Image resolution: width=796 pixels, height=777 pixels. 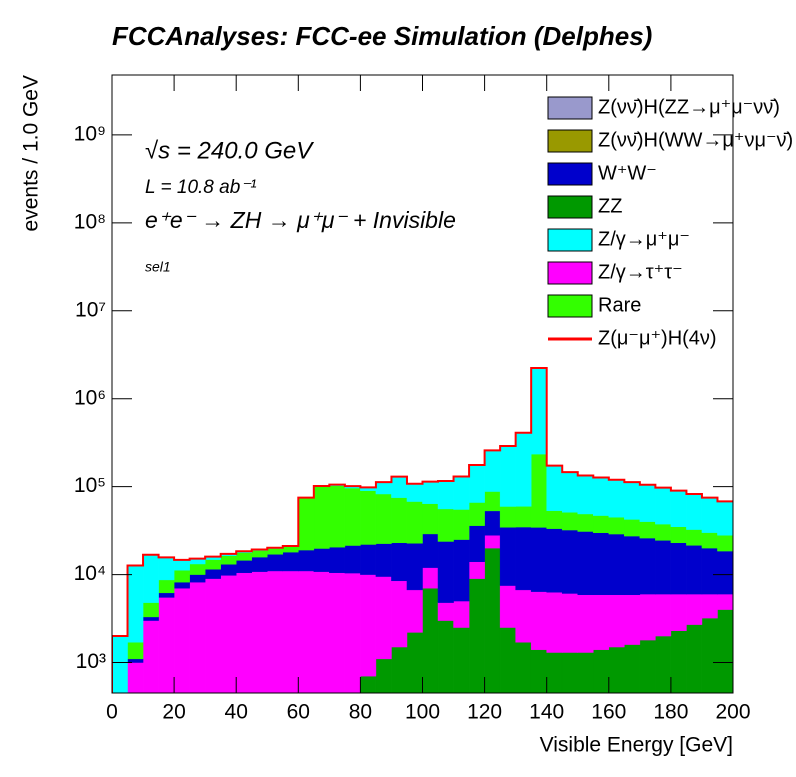 What do you see at coordinates (670, 712) in the screenshot?
I see `x-tick-label: 180` at bounding box center [670, 712].